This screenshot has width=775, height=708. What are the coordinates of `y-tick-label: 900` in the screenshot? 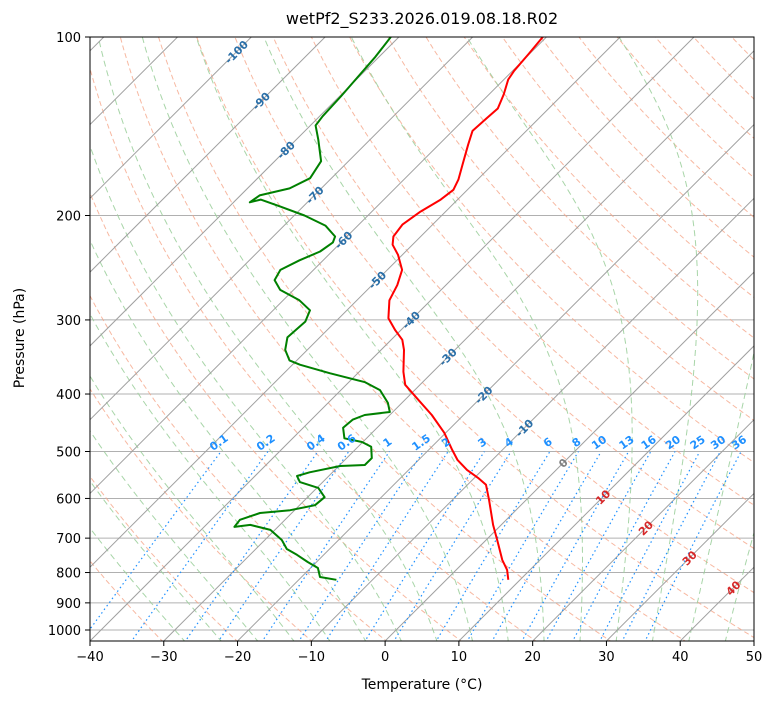 It's located at (68, 604).